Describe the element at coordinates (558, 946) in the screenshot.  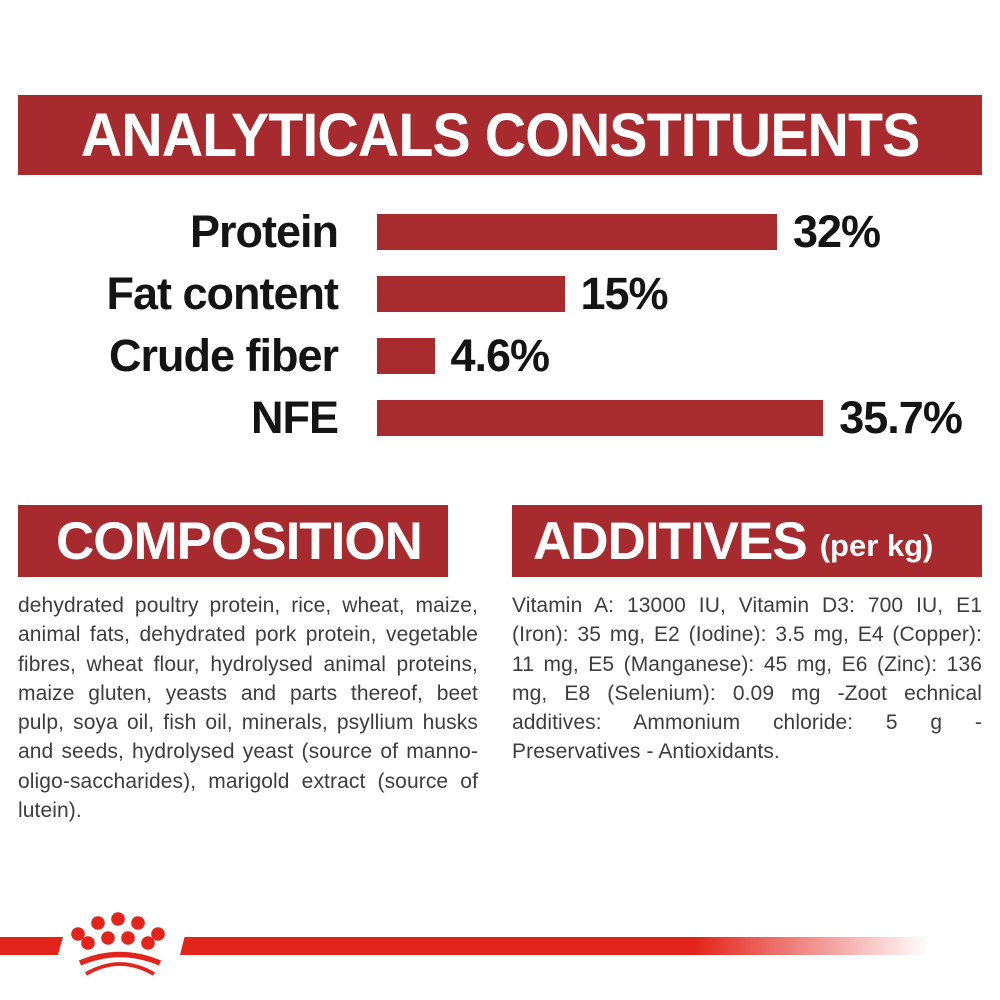
I see `footer-band-right` at that location.